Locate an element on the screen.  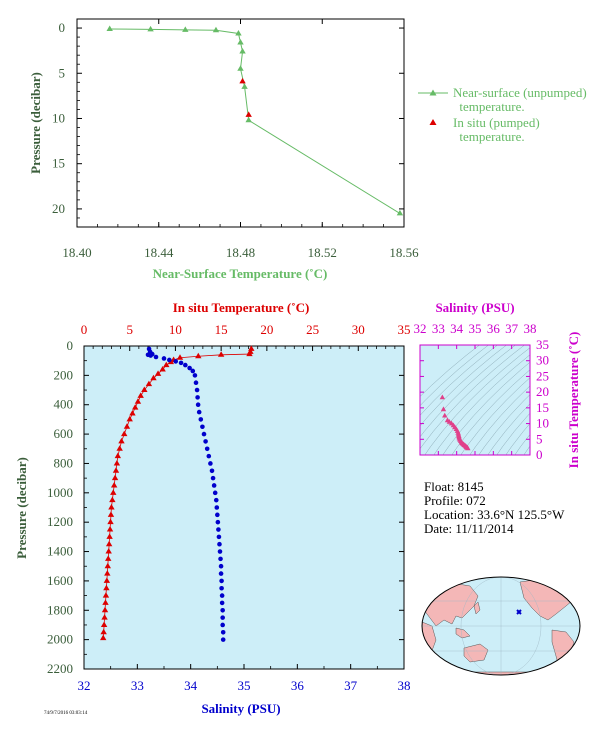
pressure-tick-label: 1000 is located at coordinates (60, 492).